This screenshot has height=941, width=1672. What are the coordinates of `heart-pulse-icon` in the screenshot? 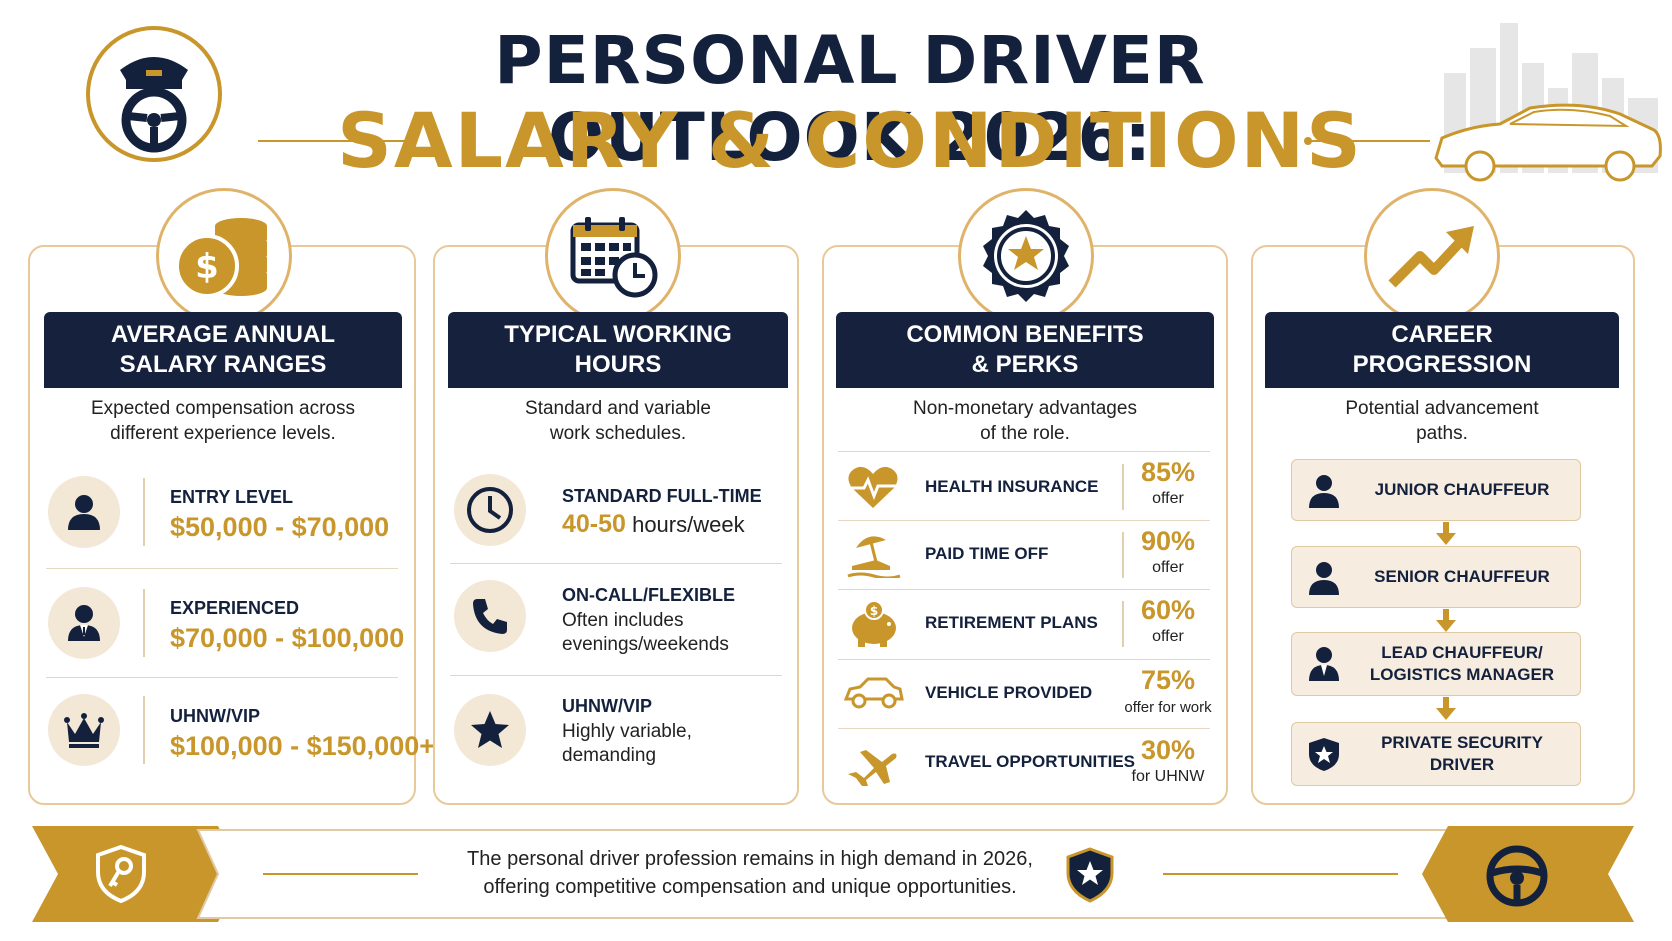 It's located at (873, 487).